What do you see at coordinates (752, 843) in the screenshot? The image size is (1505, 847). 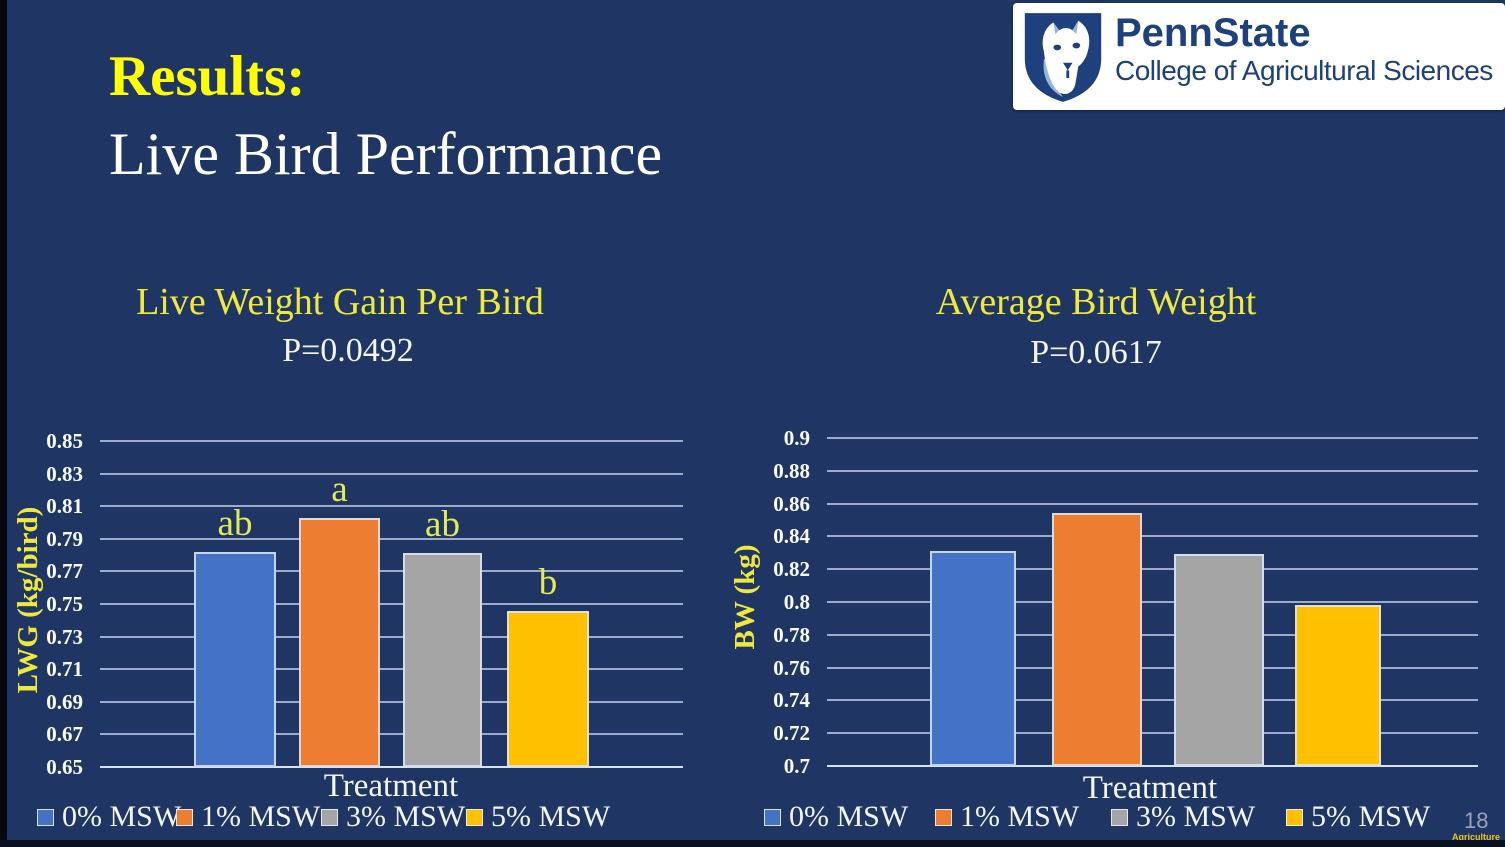 I see `bottom-black-edge` at bounding box center [752, 843].